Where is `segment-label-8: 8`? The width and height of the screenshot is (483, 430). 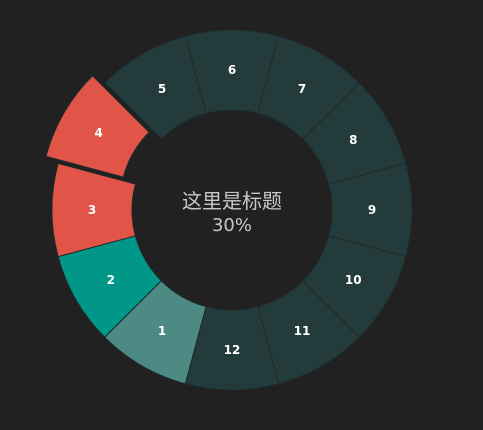
segment-label-8: 8 is located at coordinates (353, 140).